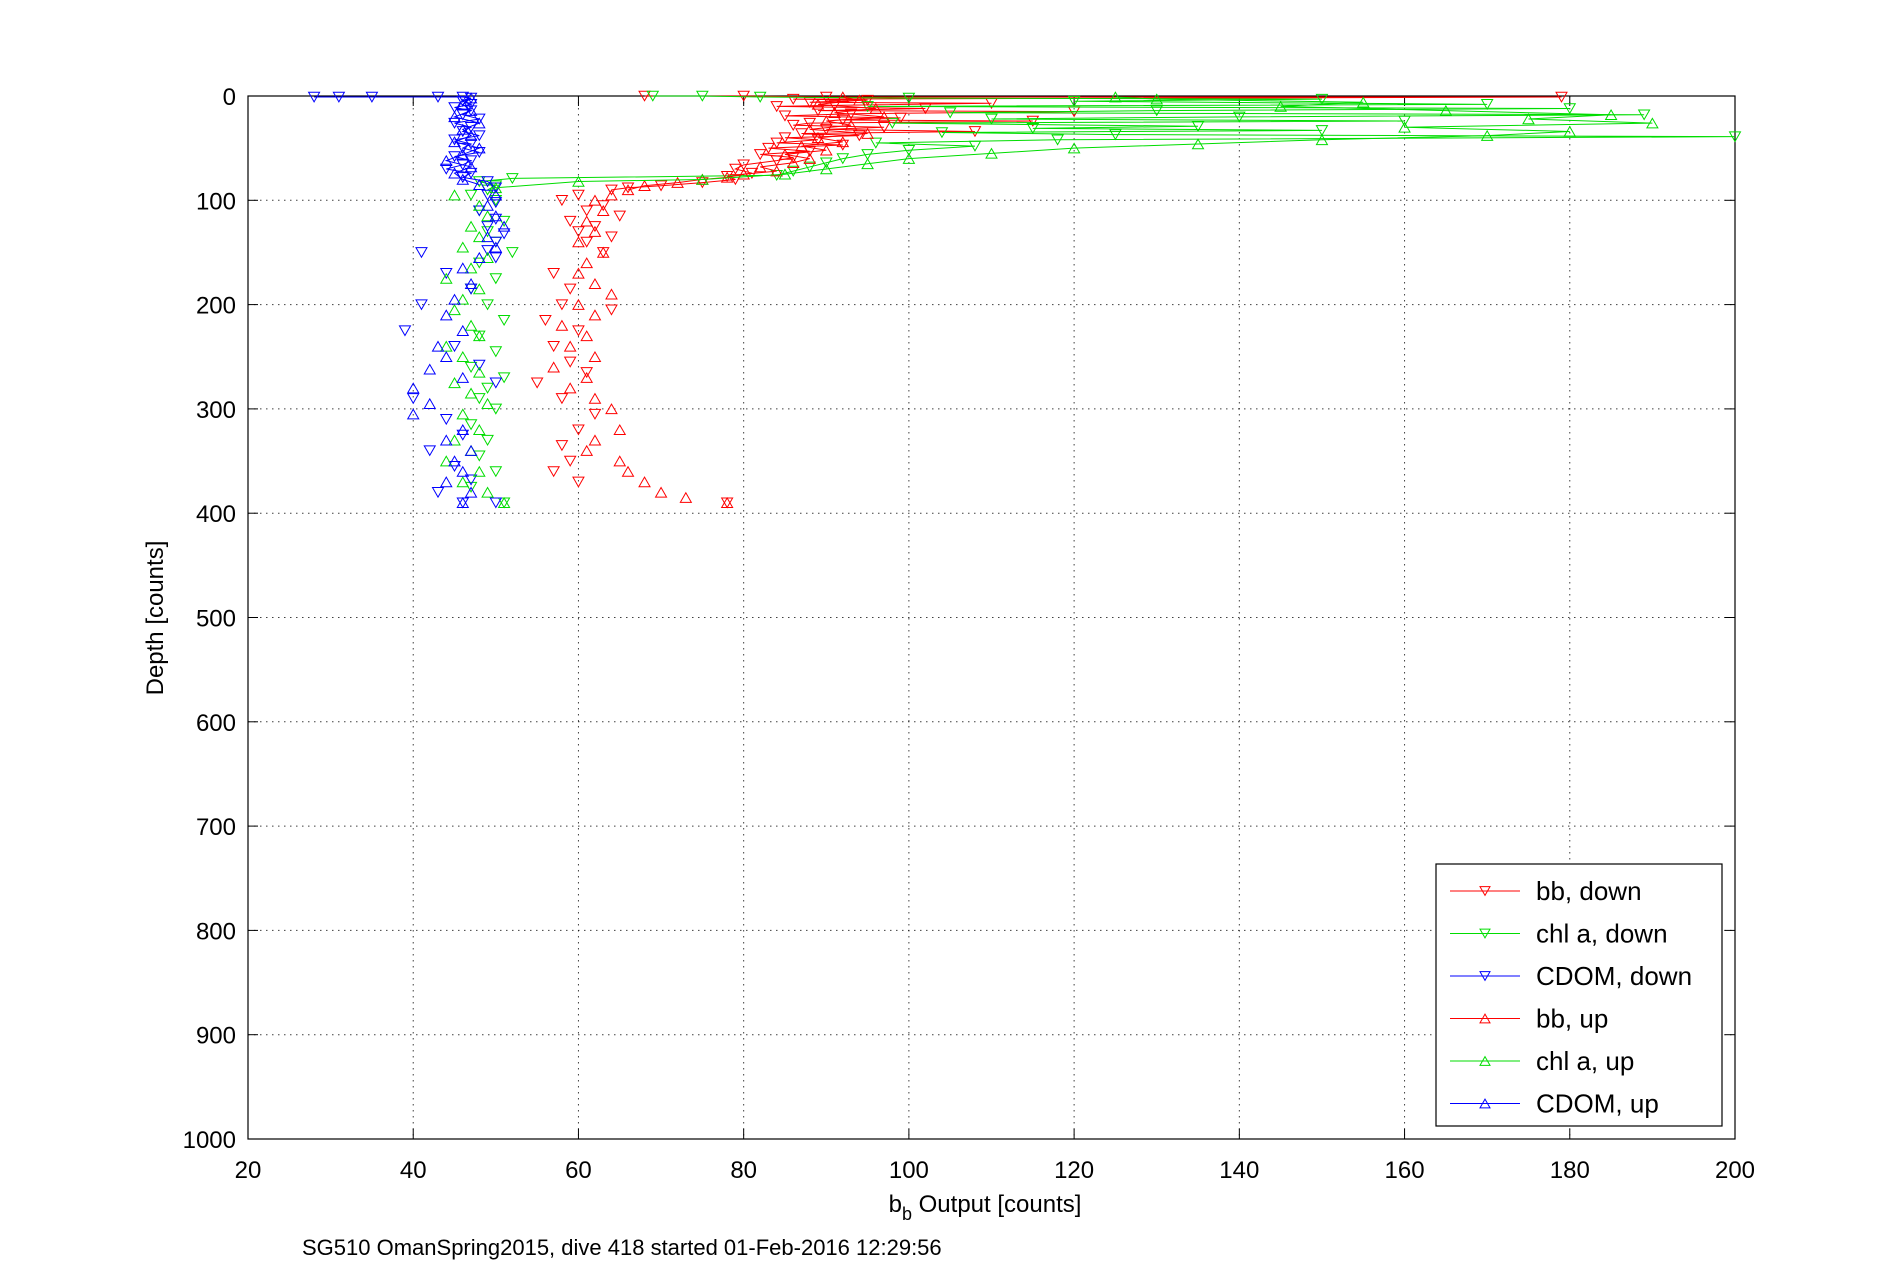 Image resolution: width=1891 pixels, height=1262 pixels. What do you see at coordinates (1735, 1170) in the screenshot?
I see `x-tick-label: 200` at bounding box center [1735, 1170].